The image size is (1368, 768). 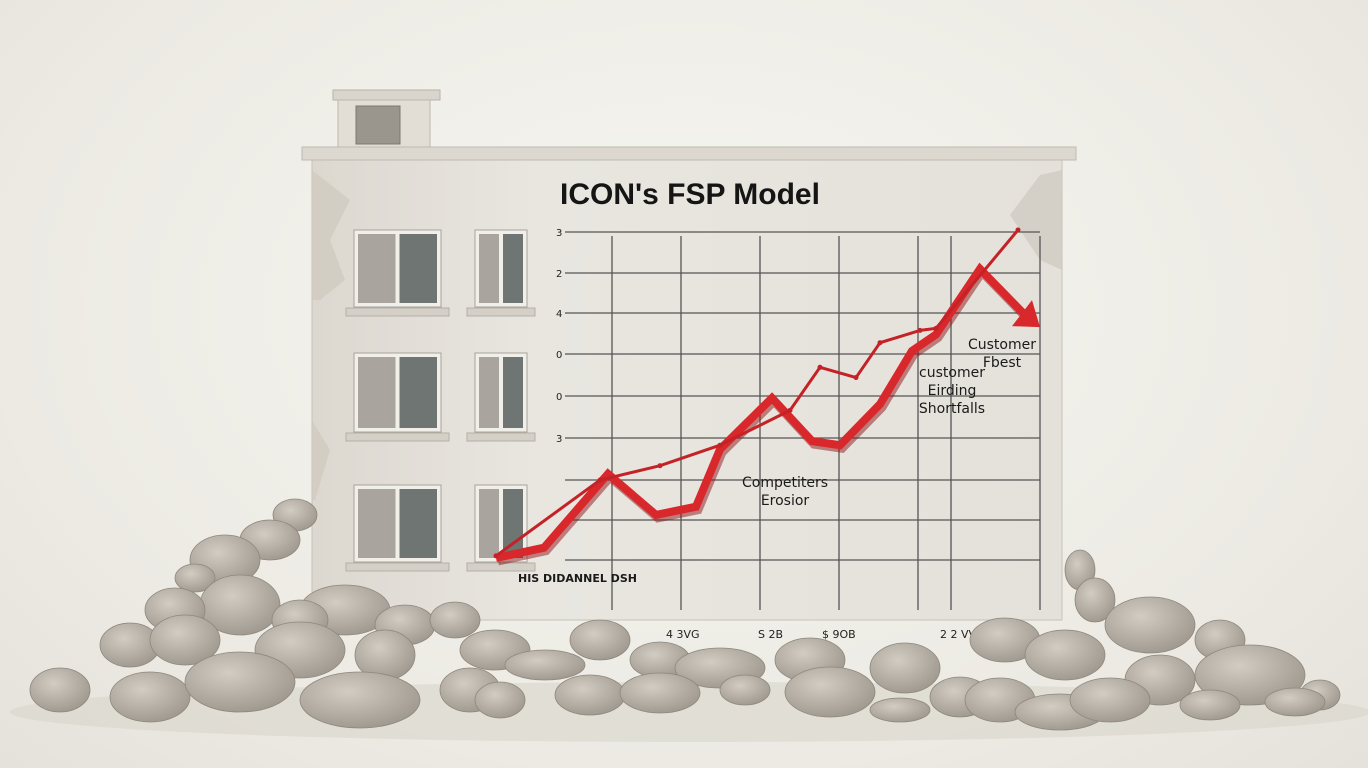 I want to click on chimney-window, so click(x=378, y=125).